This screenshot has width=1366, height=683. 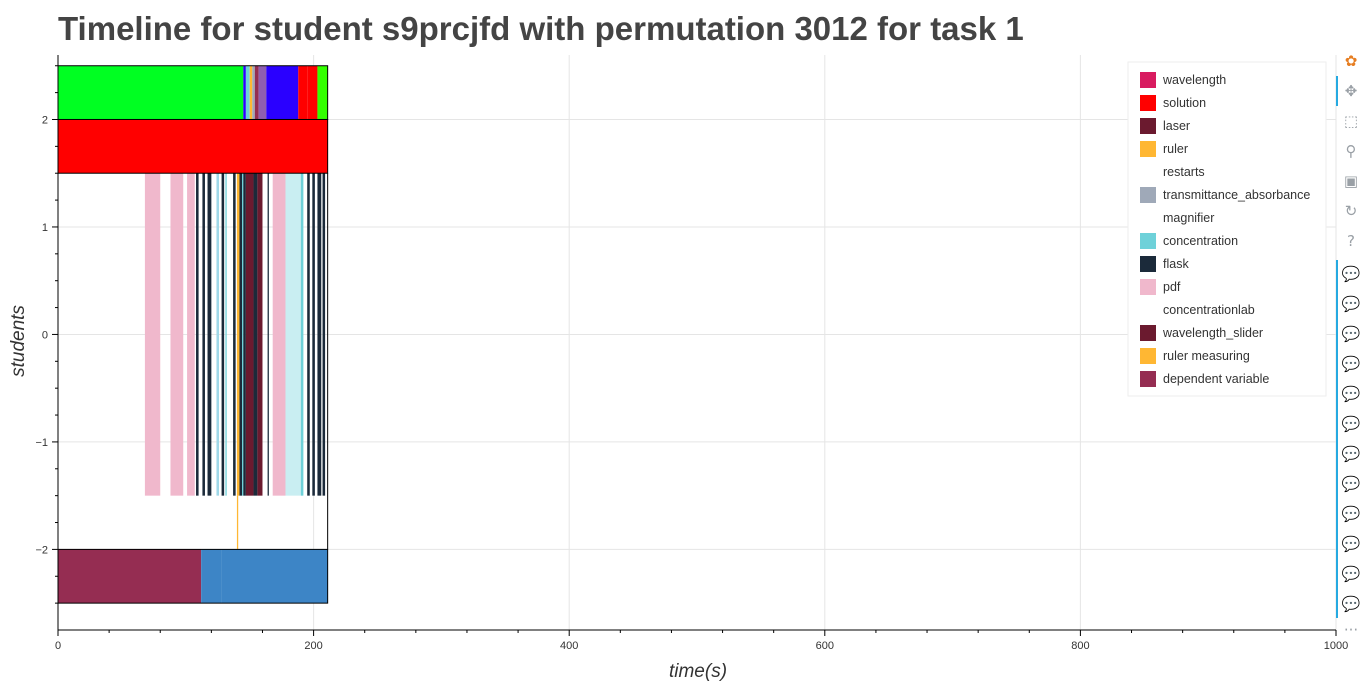 I want to click on legend-item: magnifier, so click(x=1177, y=218).